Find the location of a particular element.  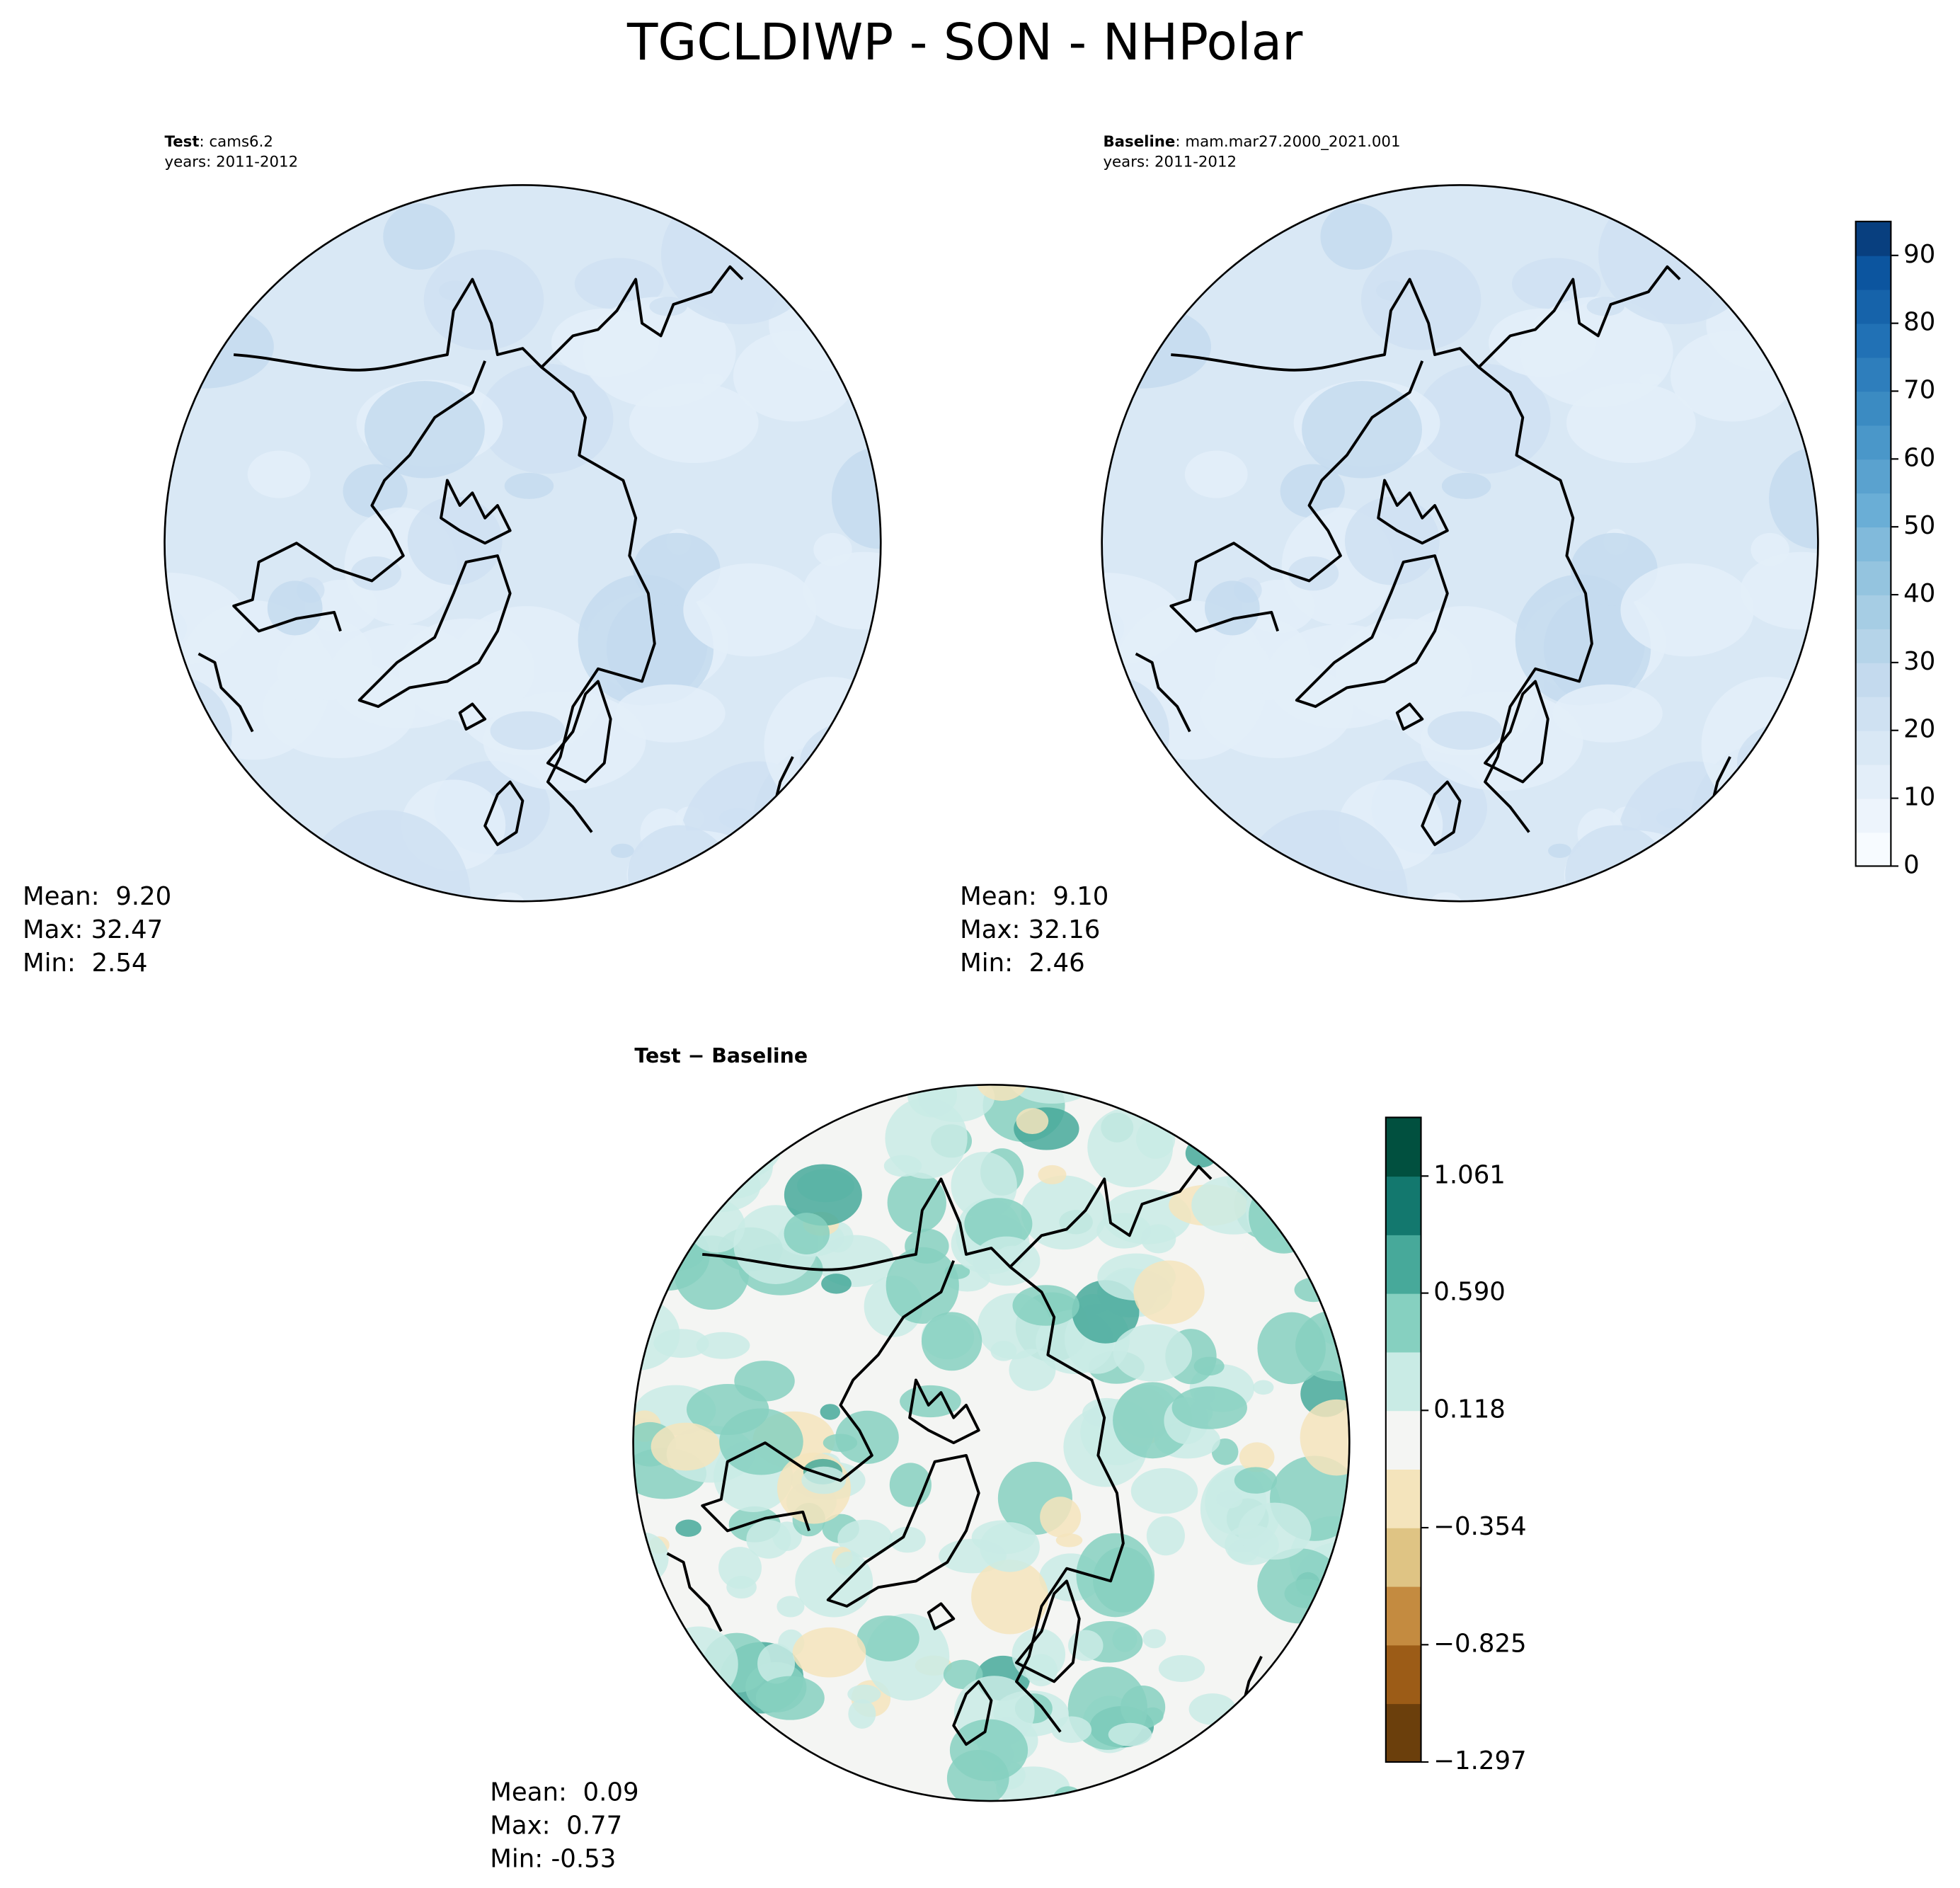

colorbar-tick-label: 90 is located at coordinates (1919, 254).